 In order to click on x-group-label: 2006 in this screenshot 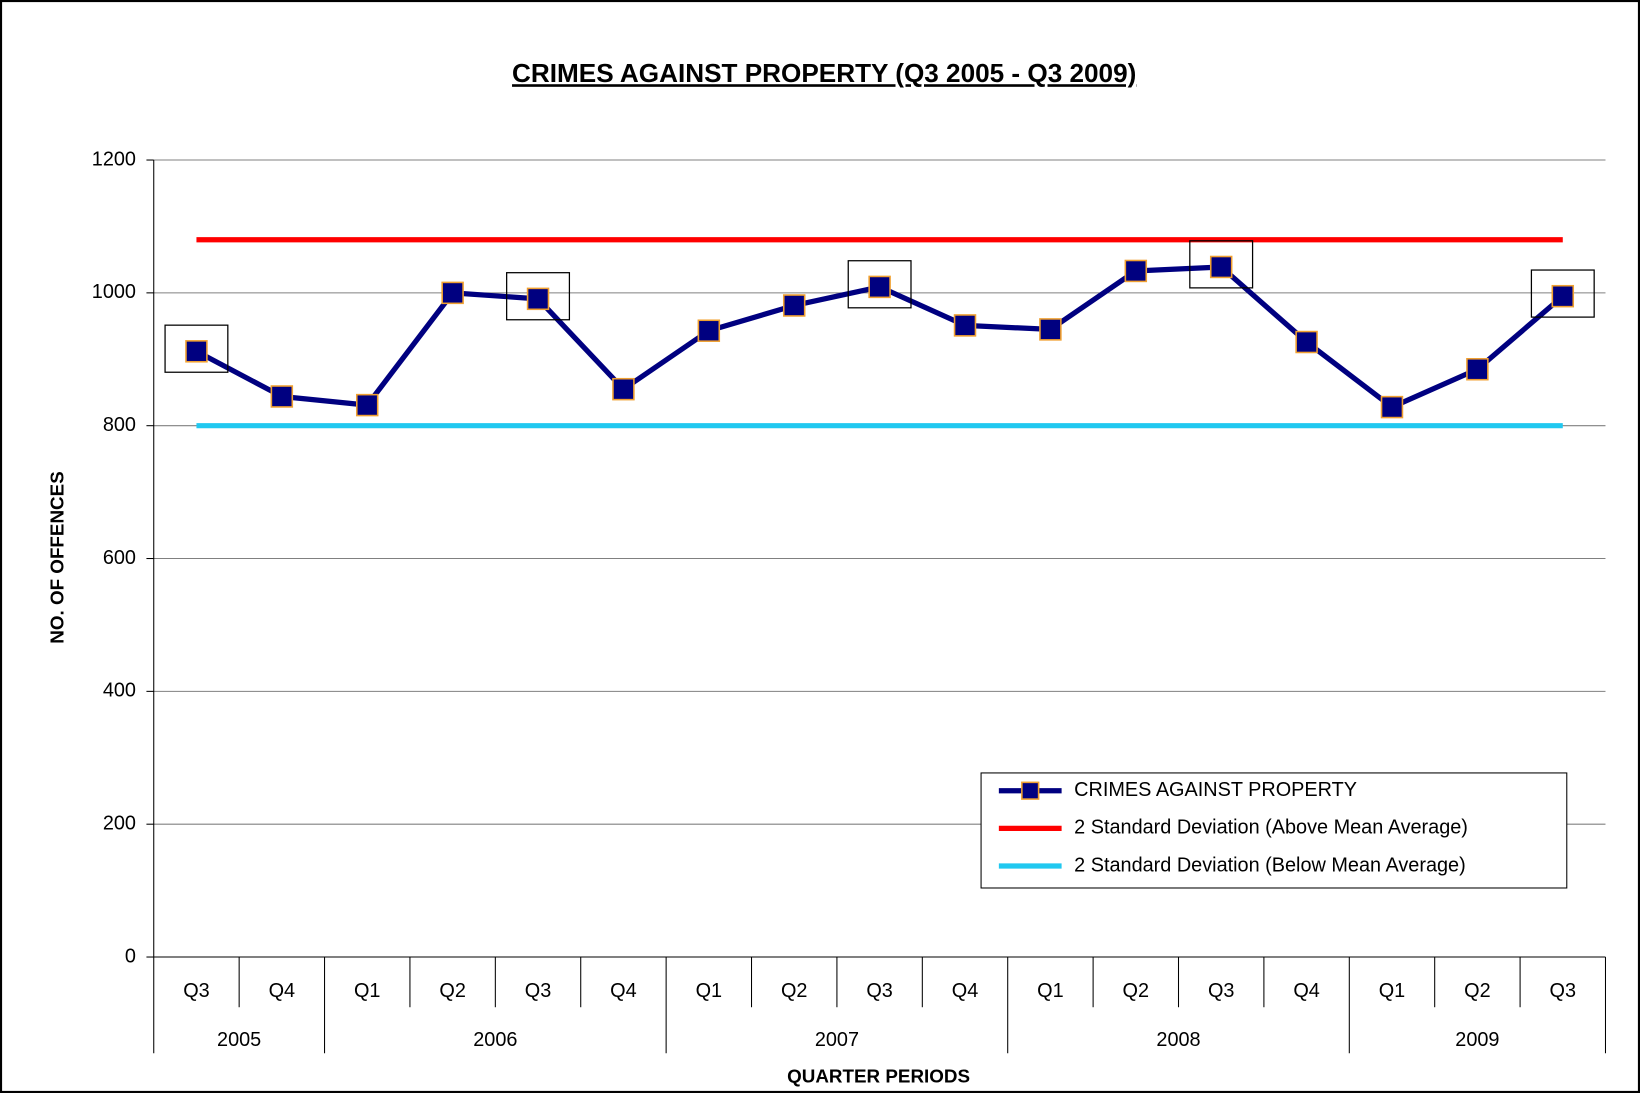, I will do `click(495, 1040)`.